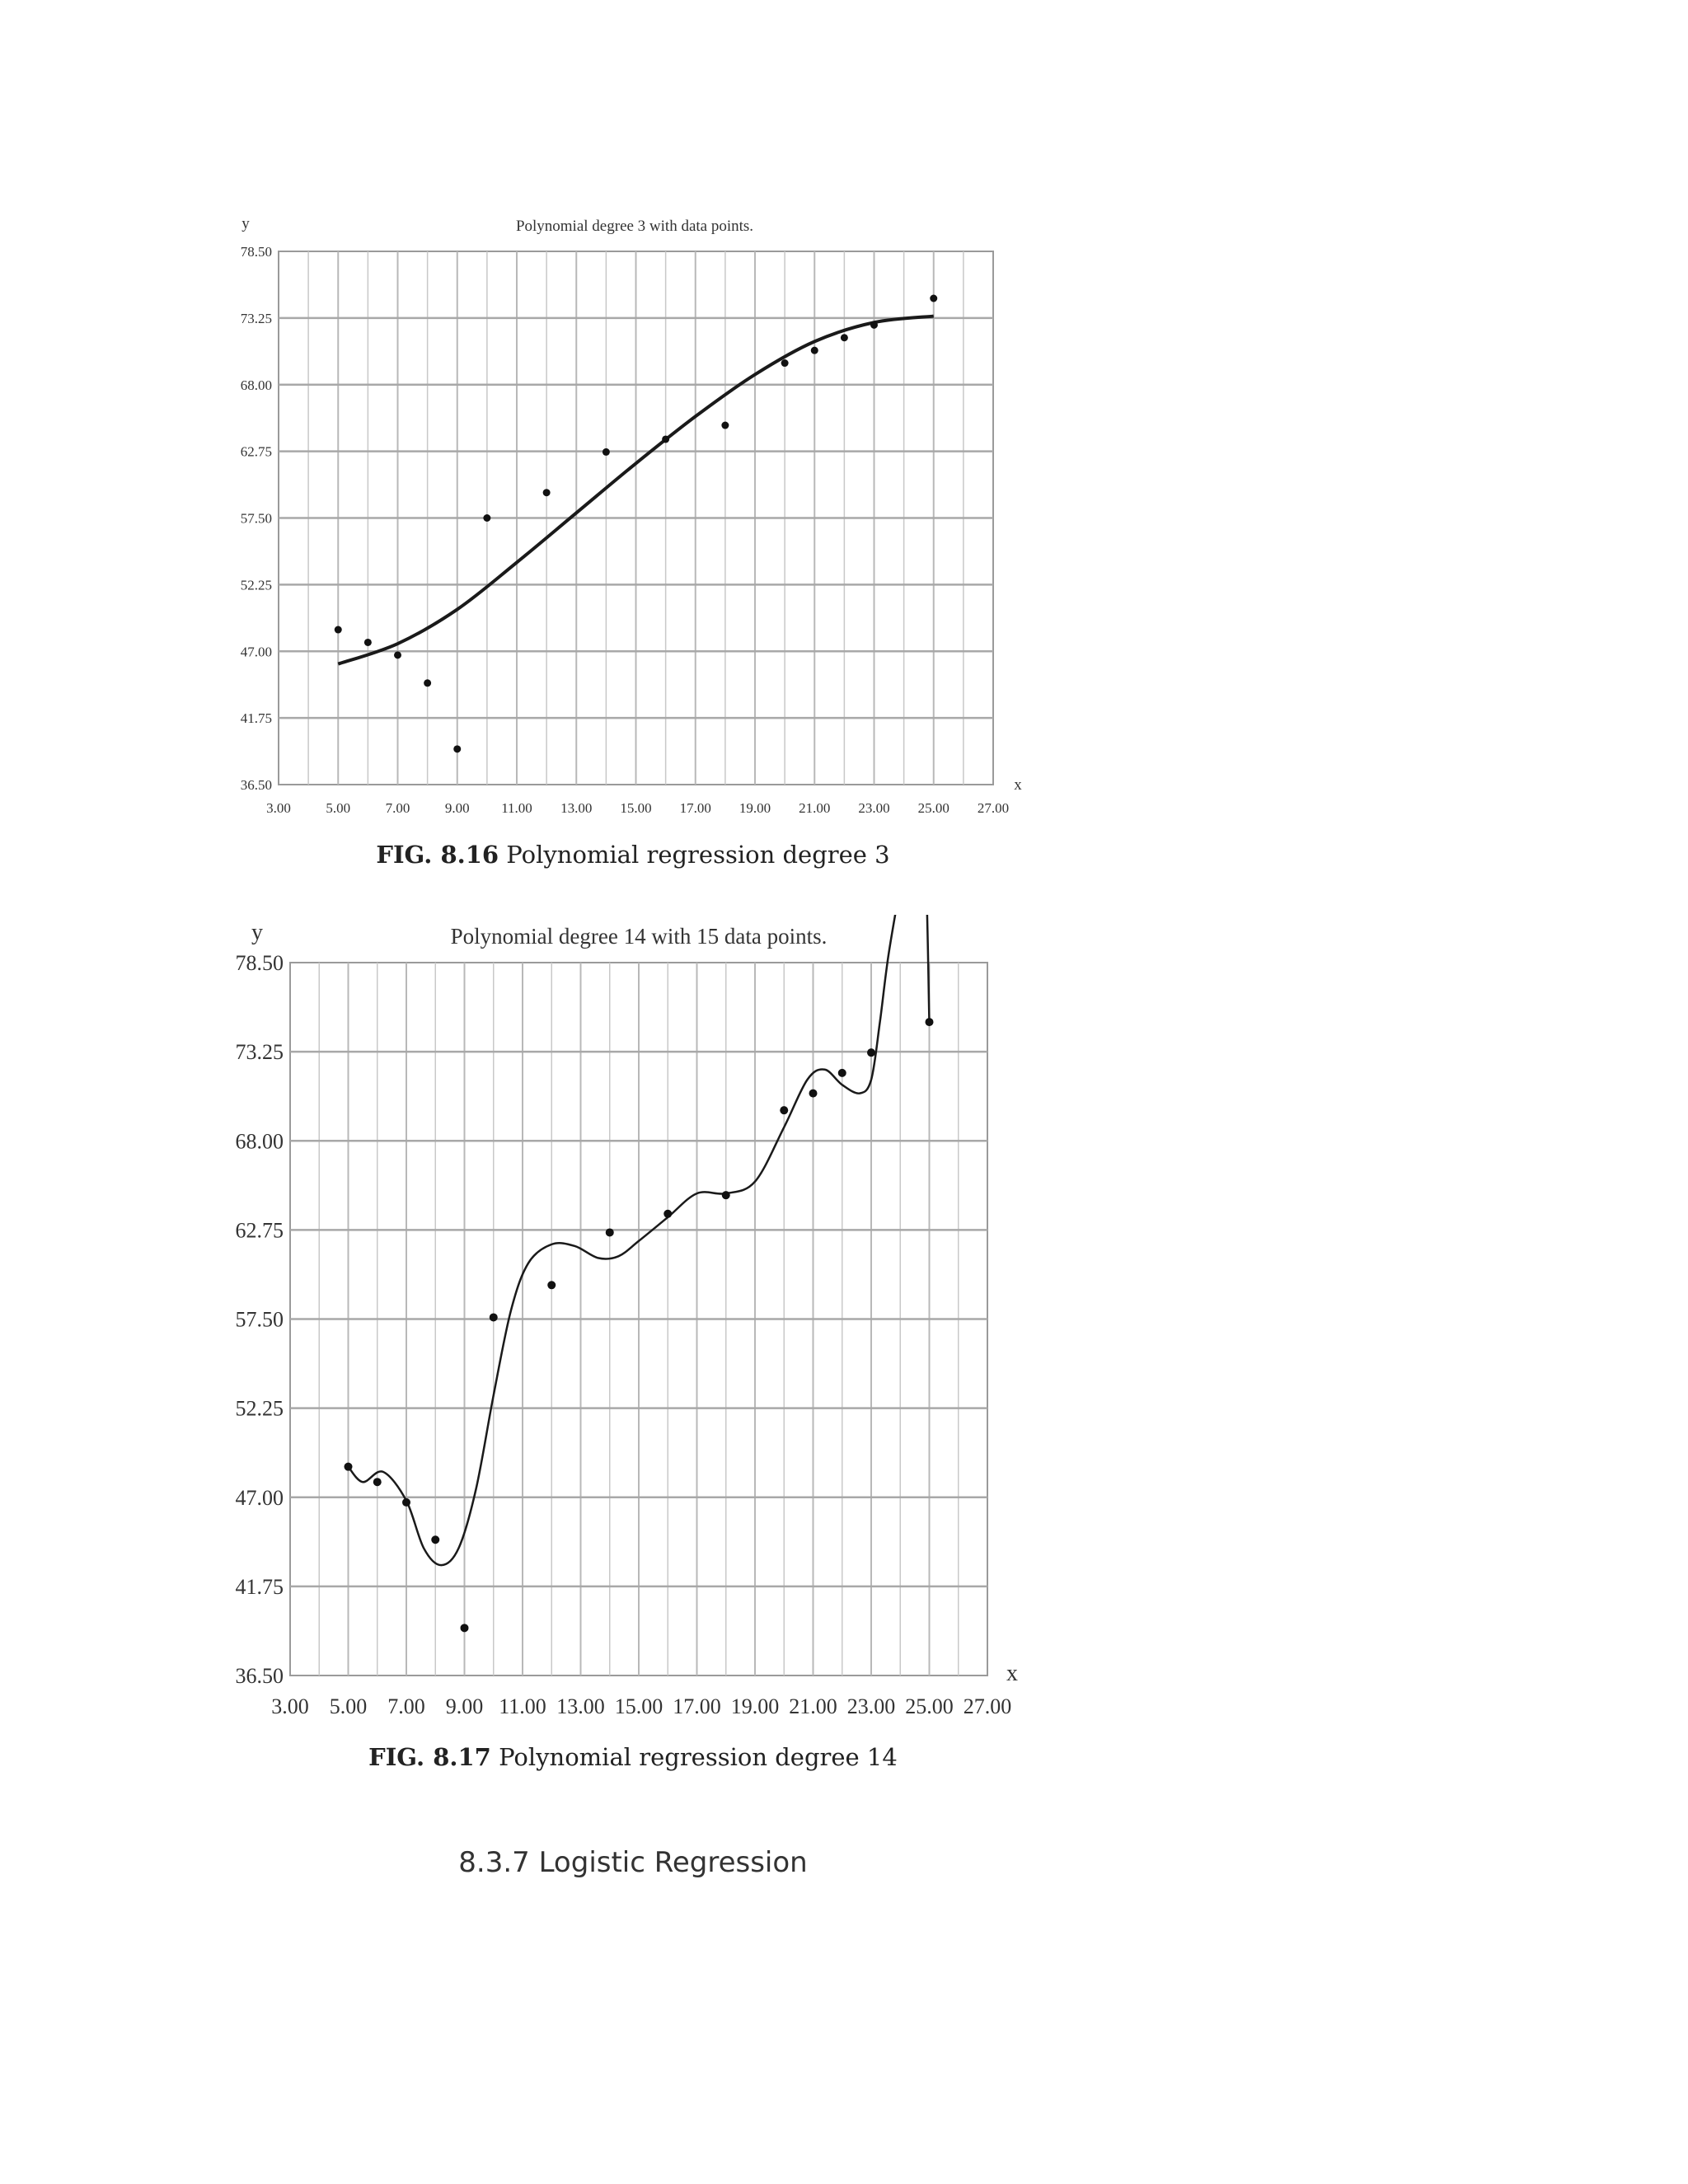 The image size is (1688, 2184). I want to click on figure-caption-text: Polynomial regression degree 3, so click(694, 855).